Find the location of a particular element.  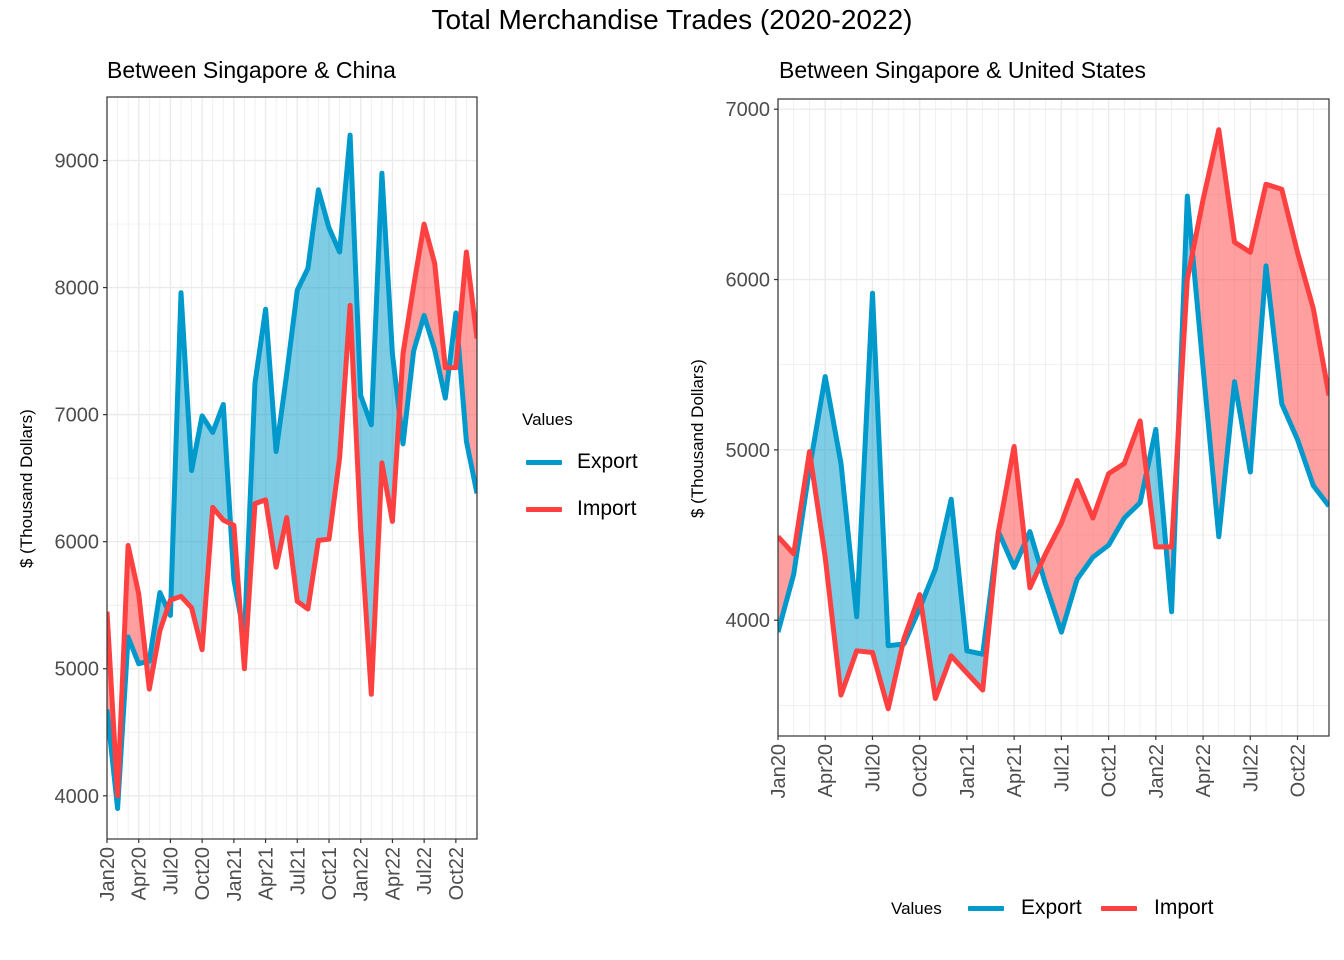

legend-key-import is located at coordinates (544, 509).